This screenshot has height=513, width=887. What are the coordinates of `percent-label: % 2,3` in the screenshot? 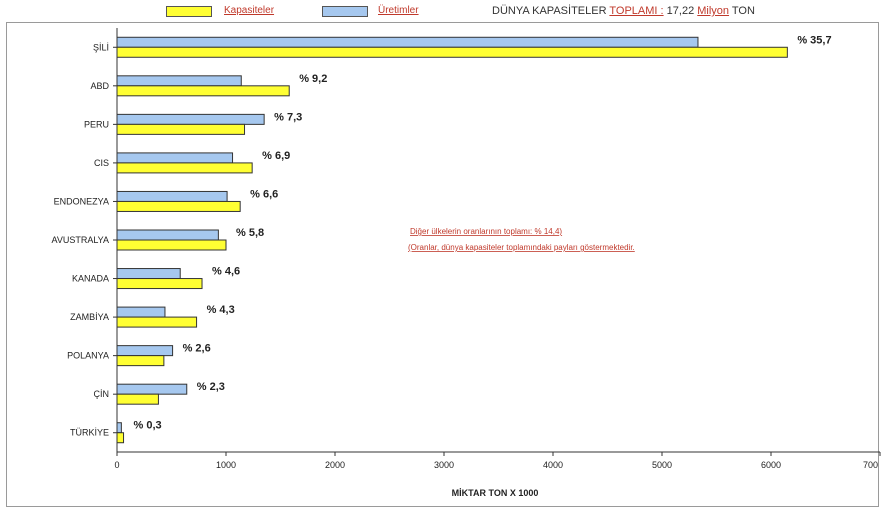 It's located at (211, 387).